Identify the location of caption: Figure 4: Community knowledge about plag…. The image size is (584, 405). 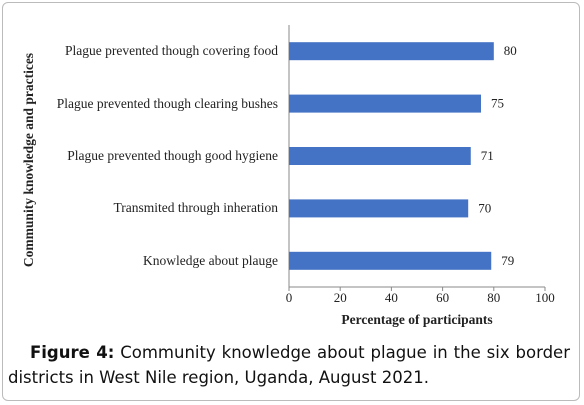
(289, 365).